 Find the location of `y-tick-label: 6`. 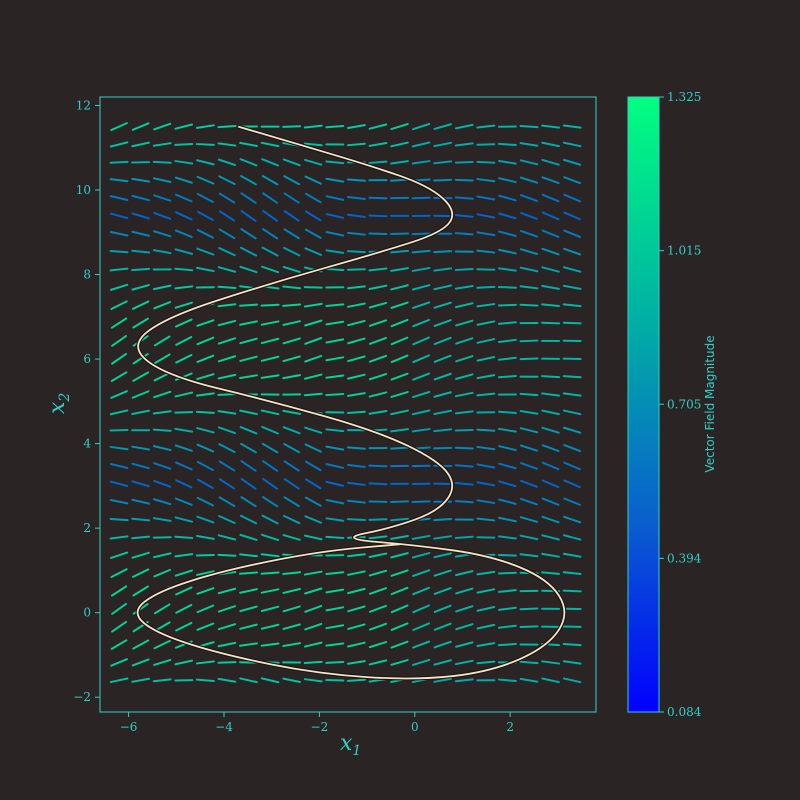

y-tick-label: 6 is located at coordinates (87, 359).